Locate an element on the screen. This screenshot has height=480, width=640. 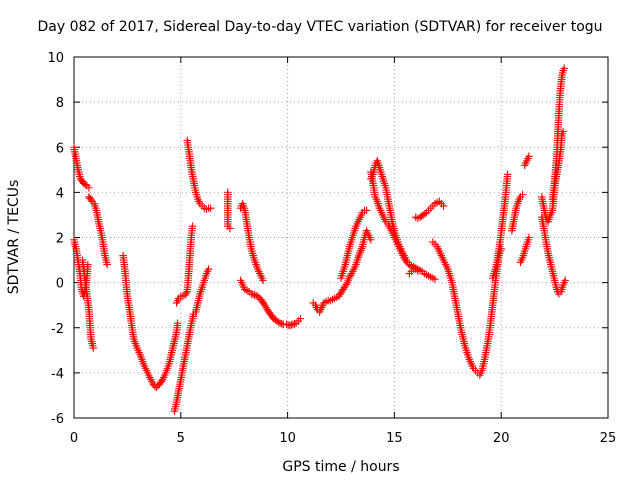
series-s14 is located at coordinates (354, 244).